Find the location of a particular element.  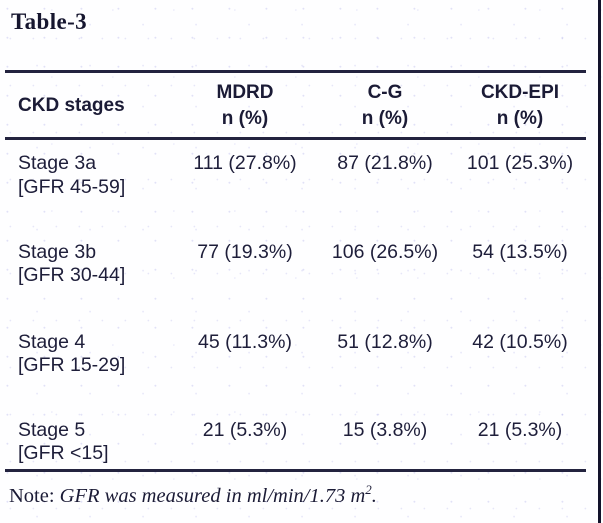

table-title: Table-3 is located at coordinates (49, 21).